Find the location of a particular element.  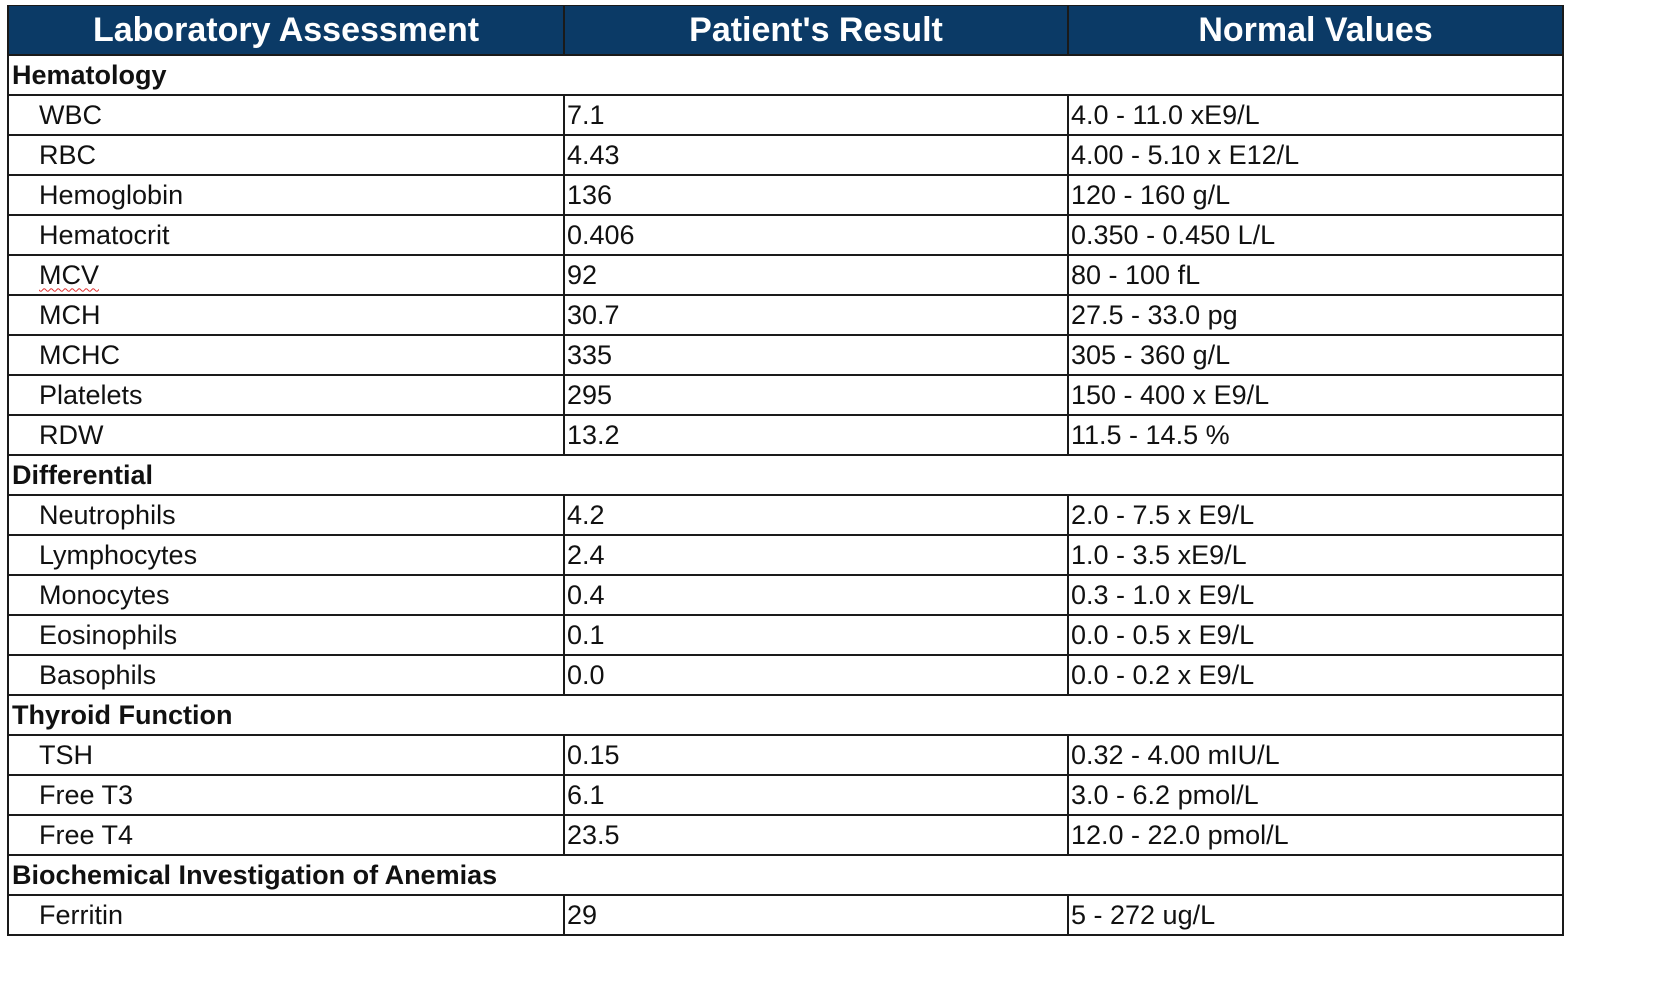

table-row: Eosinophils 0.1 0.0 - 0.5 x E9/L is located at coordinates (785, 635).